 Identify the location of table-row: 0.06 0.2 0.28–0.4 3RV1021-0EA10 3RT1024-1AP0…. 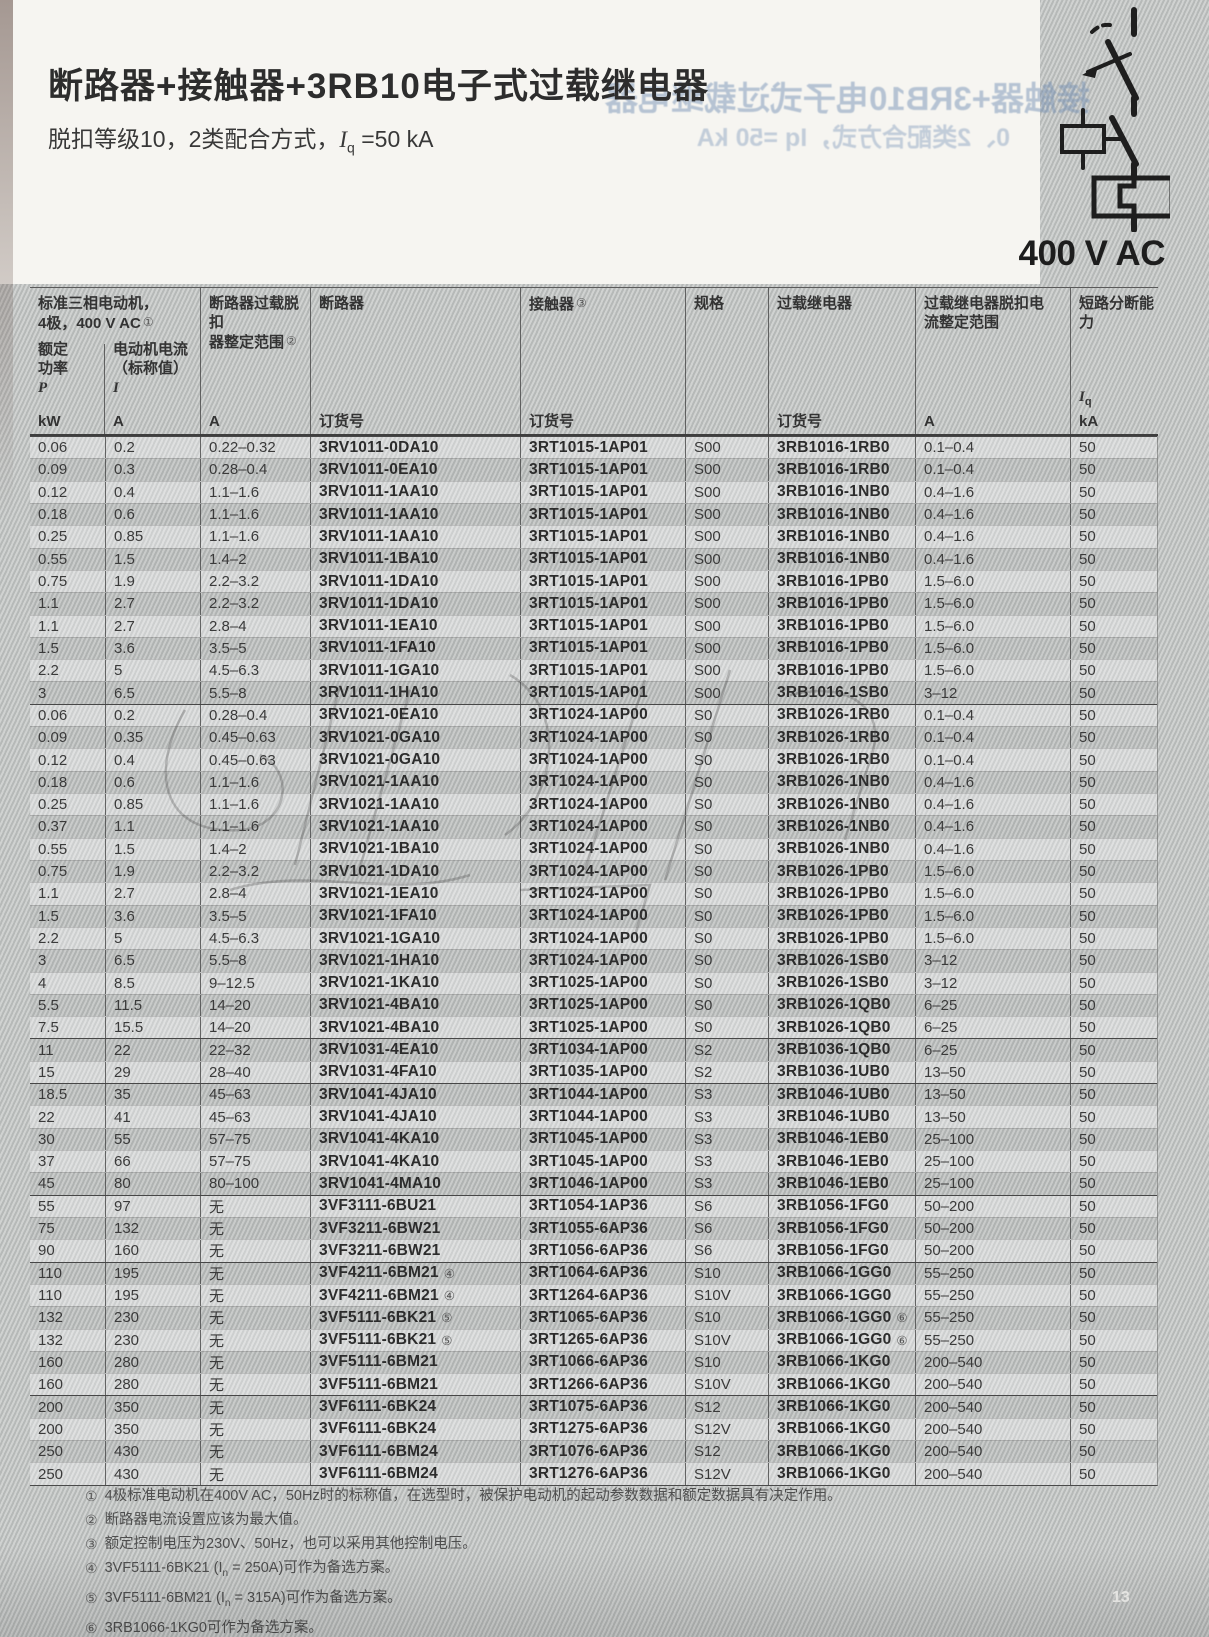
(593, 715).